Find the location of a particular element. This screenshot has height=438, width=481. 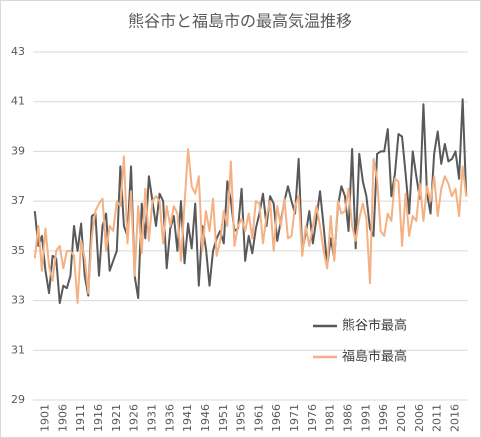

x-tick-label: 1931 is located at coordinates (151, 418).